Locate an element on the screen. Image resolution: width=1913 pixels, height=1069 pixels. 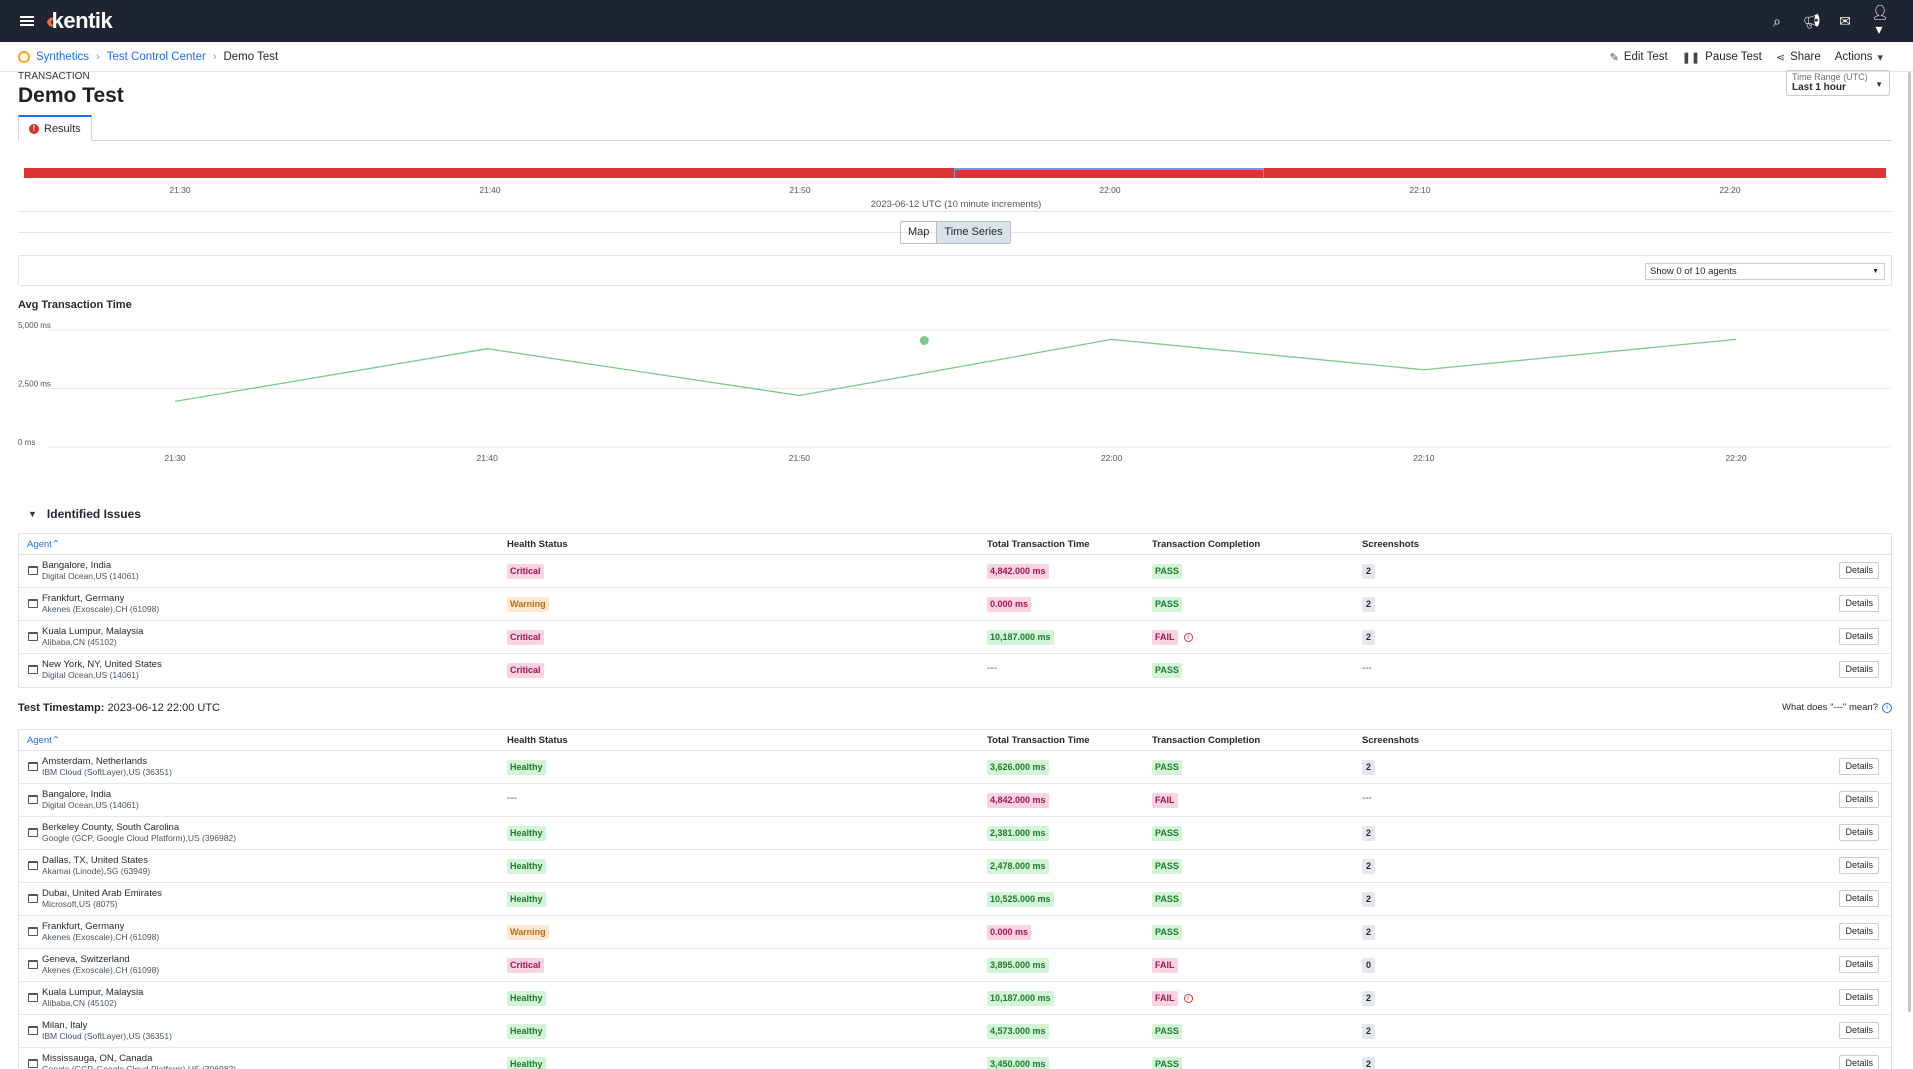
health-status-badge: --- is located at coordinates (512, 798).